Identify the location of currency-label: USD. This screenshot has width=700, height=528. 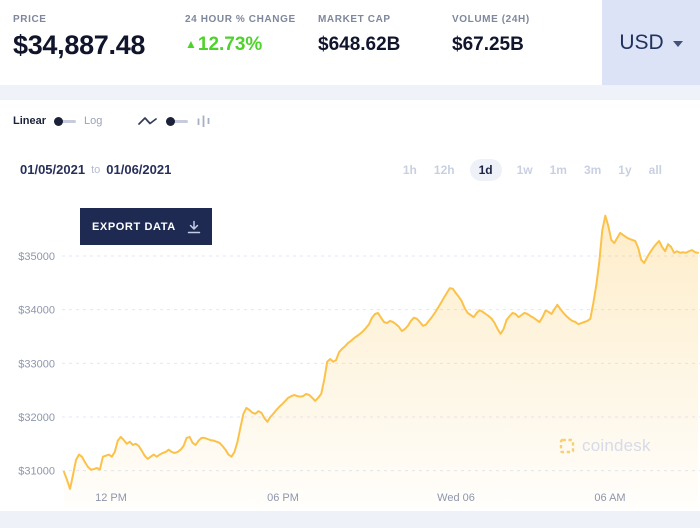
(641, 42).